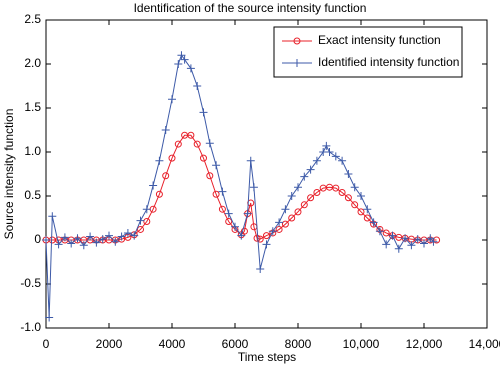  What do you see at coordinates (30, 283) in the screenshot?
I see `y-tick-label: -0.5` at bounding box center [30, 283].